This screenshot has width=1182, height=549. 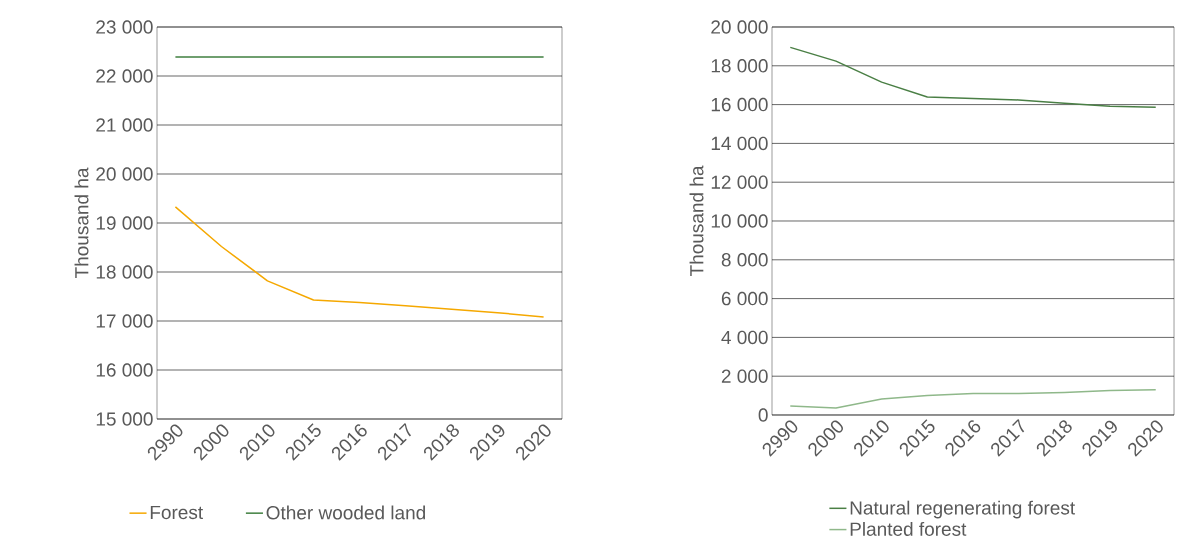 What do you see at coordinates (744, 298) in the screenshot?
I see `y-tick-label: 6 000` at bounding box center [744, 298].